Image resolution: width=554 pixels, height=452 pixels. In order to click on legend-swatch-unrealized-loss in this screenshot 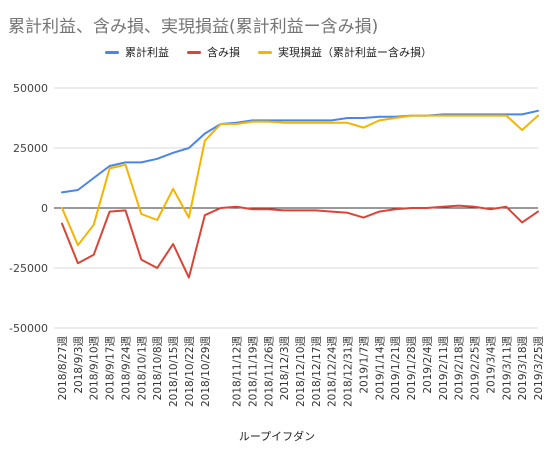, I will do `click(194, 52)`.